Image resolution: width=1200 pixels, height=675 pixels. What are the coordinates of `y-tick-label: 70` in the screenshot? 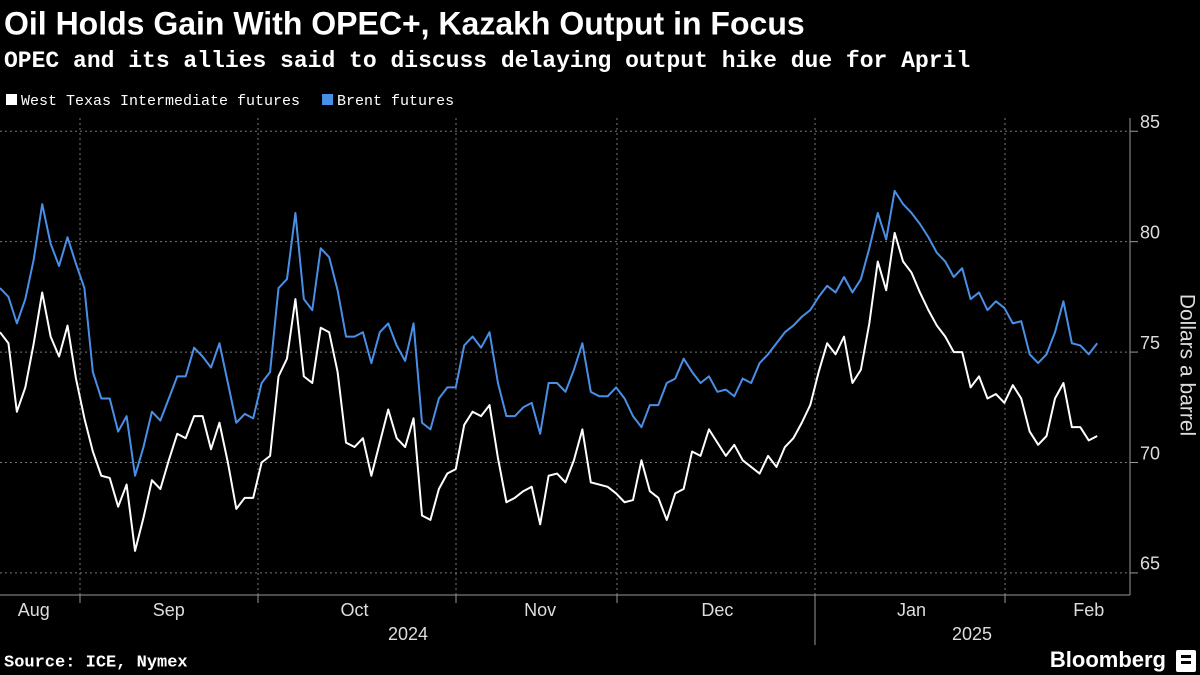 It's located at (1150, 453).